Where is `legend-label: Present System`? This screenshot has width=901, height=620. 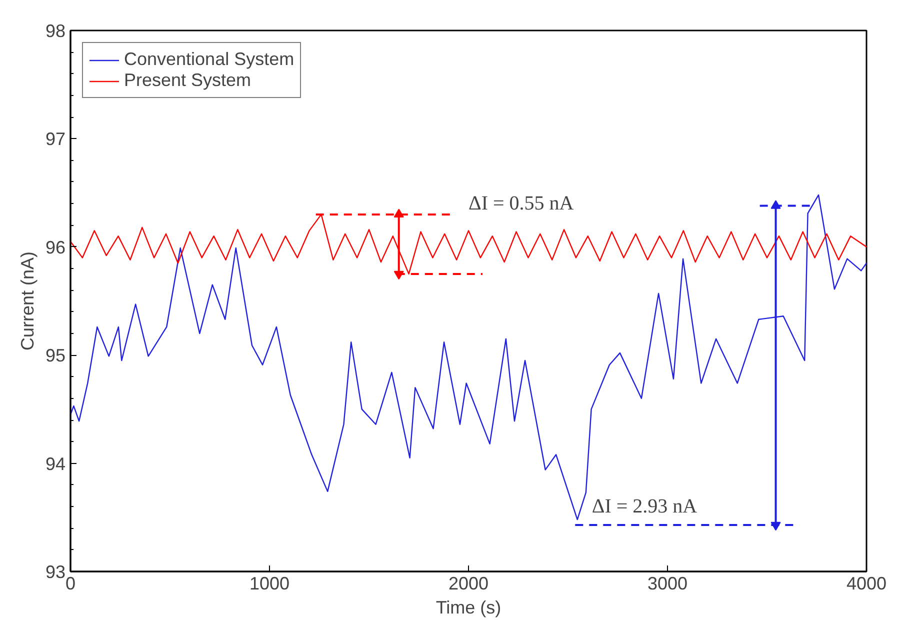 legend-label: Present System is located at coordinates (188, 80).